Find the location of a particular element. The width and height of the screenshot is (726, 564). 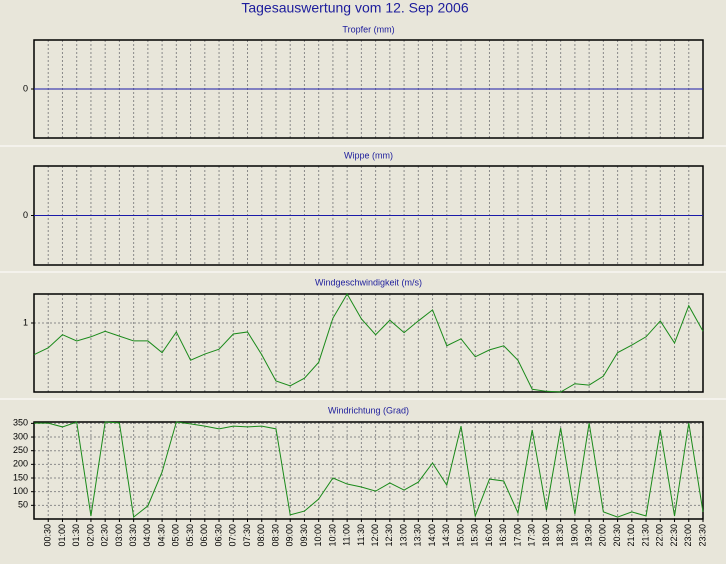

x-tick-label: 21:30 is located at coordinates (645, 535).